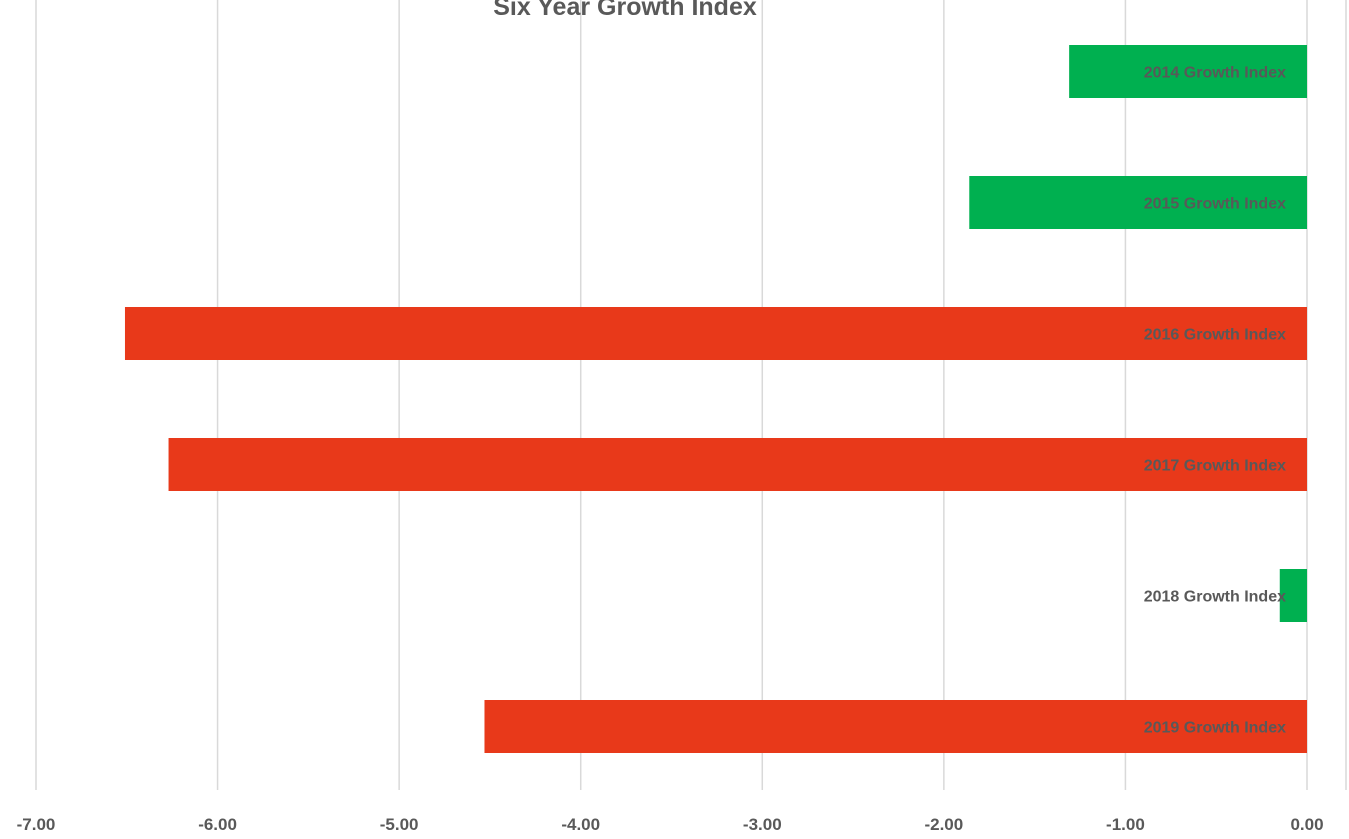 The width and height of the screenshot is (1349, 839). What do you see at coordinates (1215, 73) in the screenshot?
I see `bar-category-label: 2014 Growth Index` at bounding box center [1215, 73].